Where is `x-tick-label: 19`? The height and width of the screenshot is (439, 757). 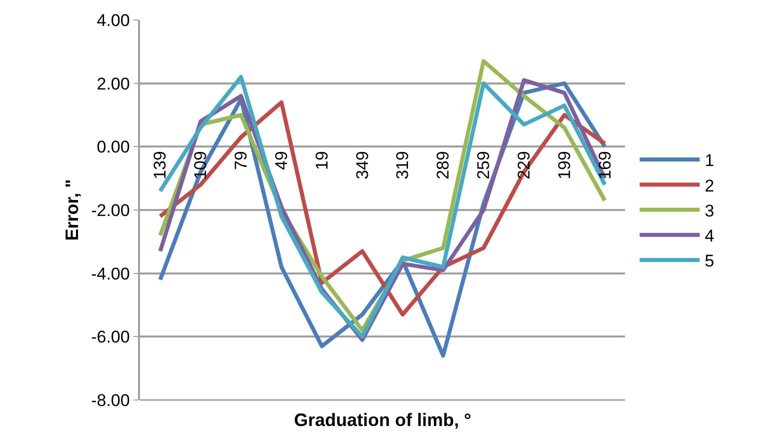
x-tick-label: 19 is located at coordinates (322, 160).